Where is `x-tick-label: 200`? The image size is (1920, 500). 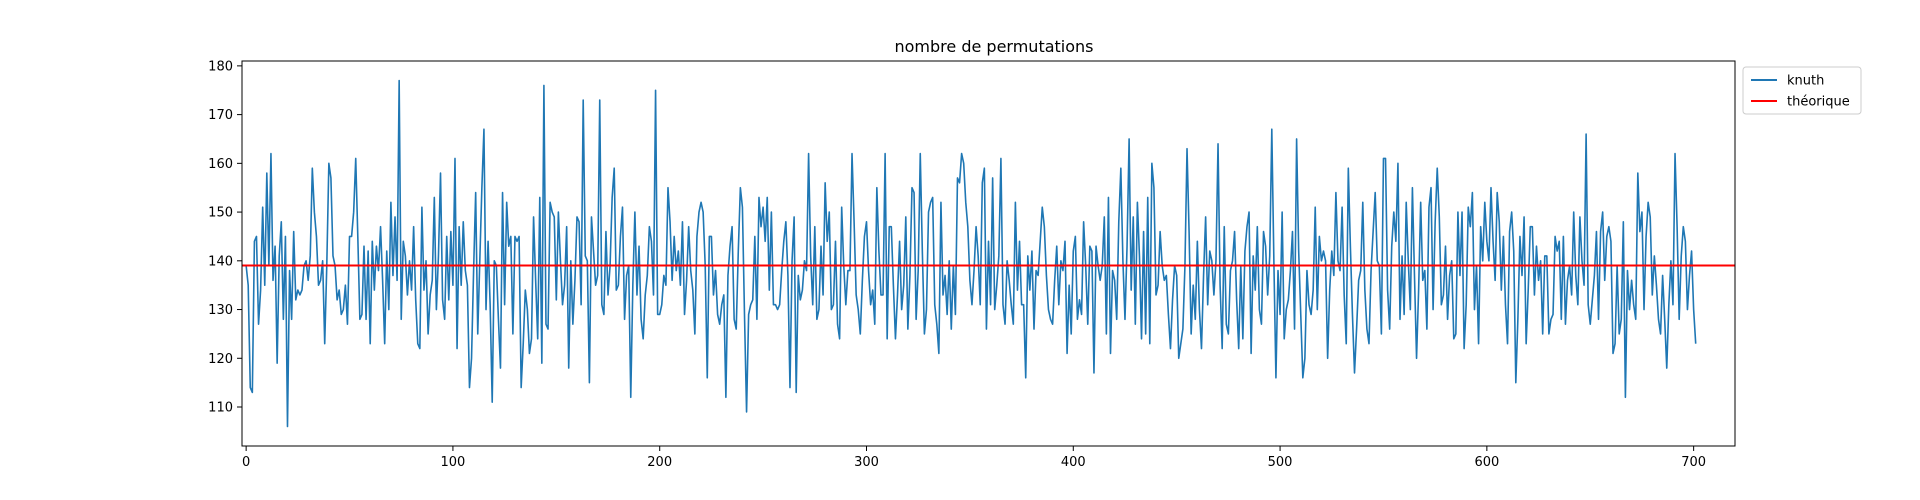 x-tick-label: 200 is located at coordinates (659, 462).